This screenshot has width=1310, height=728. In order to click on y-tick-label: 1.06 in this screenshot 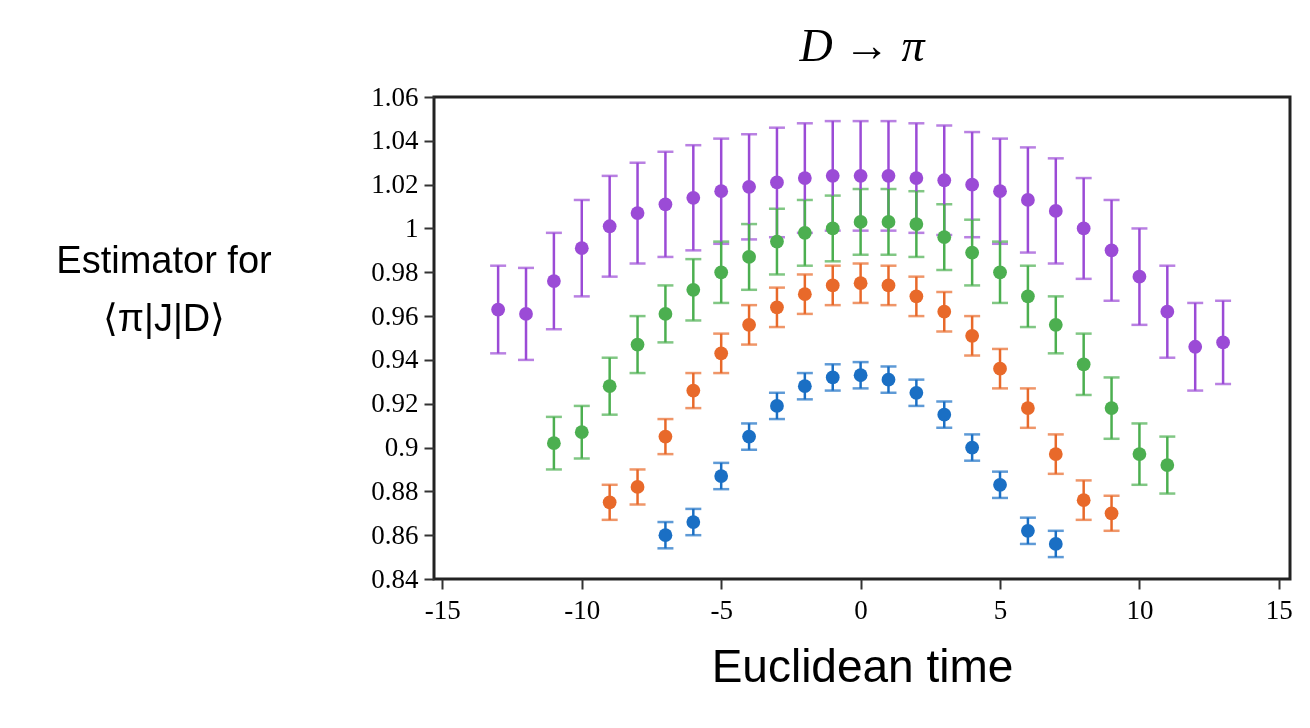, I will do `click(395, 96)`.